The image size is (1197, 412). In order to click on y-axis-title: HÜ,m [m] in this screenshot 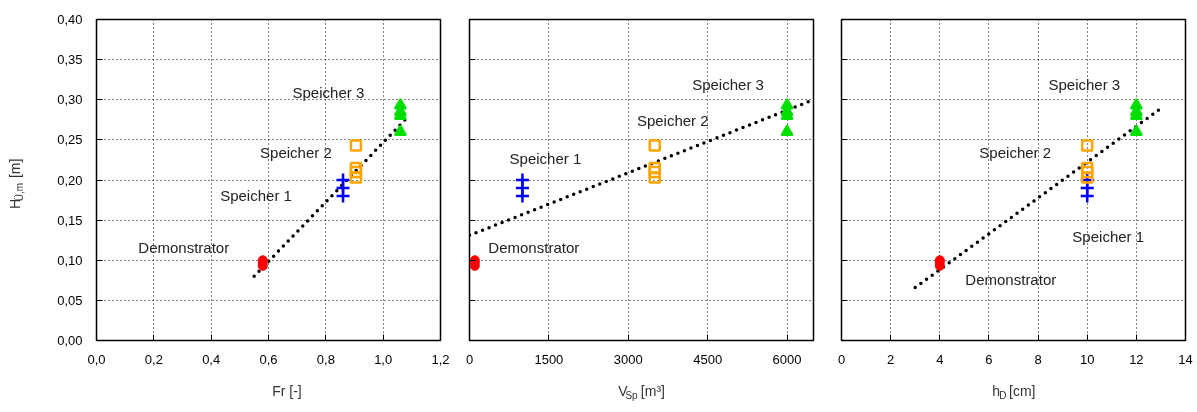, I will do `click(15, 184)`.